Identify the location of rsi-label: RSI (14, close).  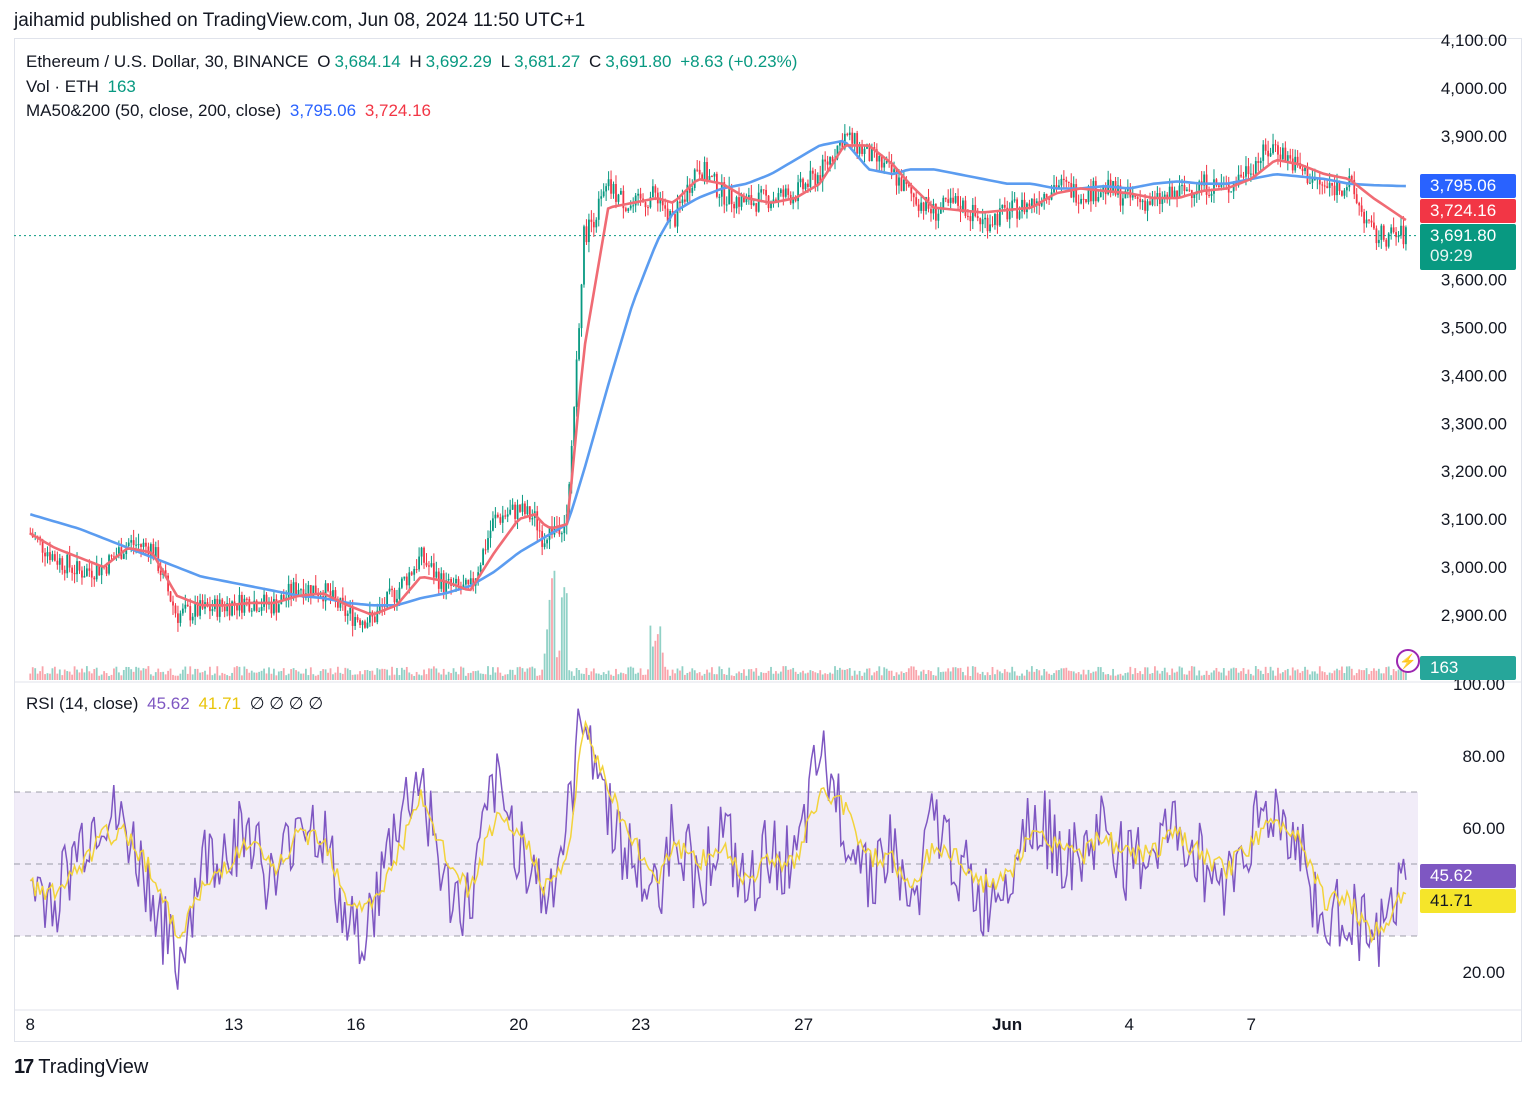
(82, 703).